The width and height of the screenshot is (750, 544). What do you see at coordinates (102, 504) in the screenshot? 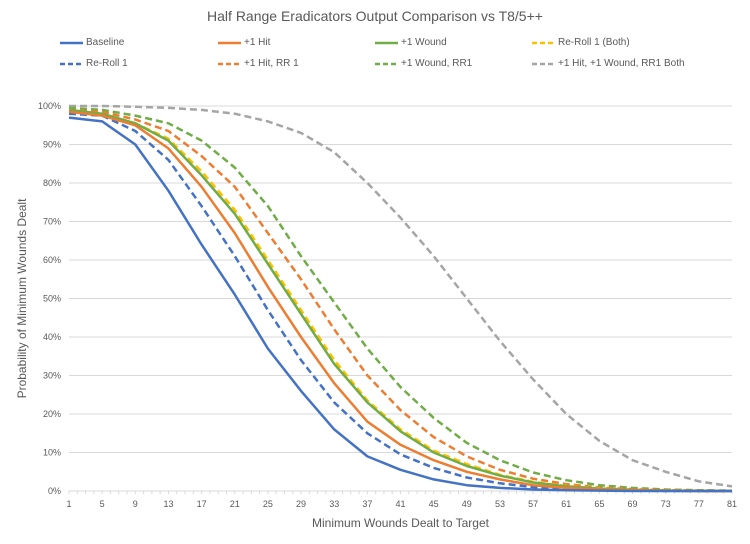
I see `x-tick-label: 5` at bounding box center [102, 504].